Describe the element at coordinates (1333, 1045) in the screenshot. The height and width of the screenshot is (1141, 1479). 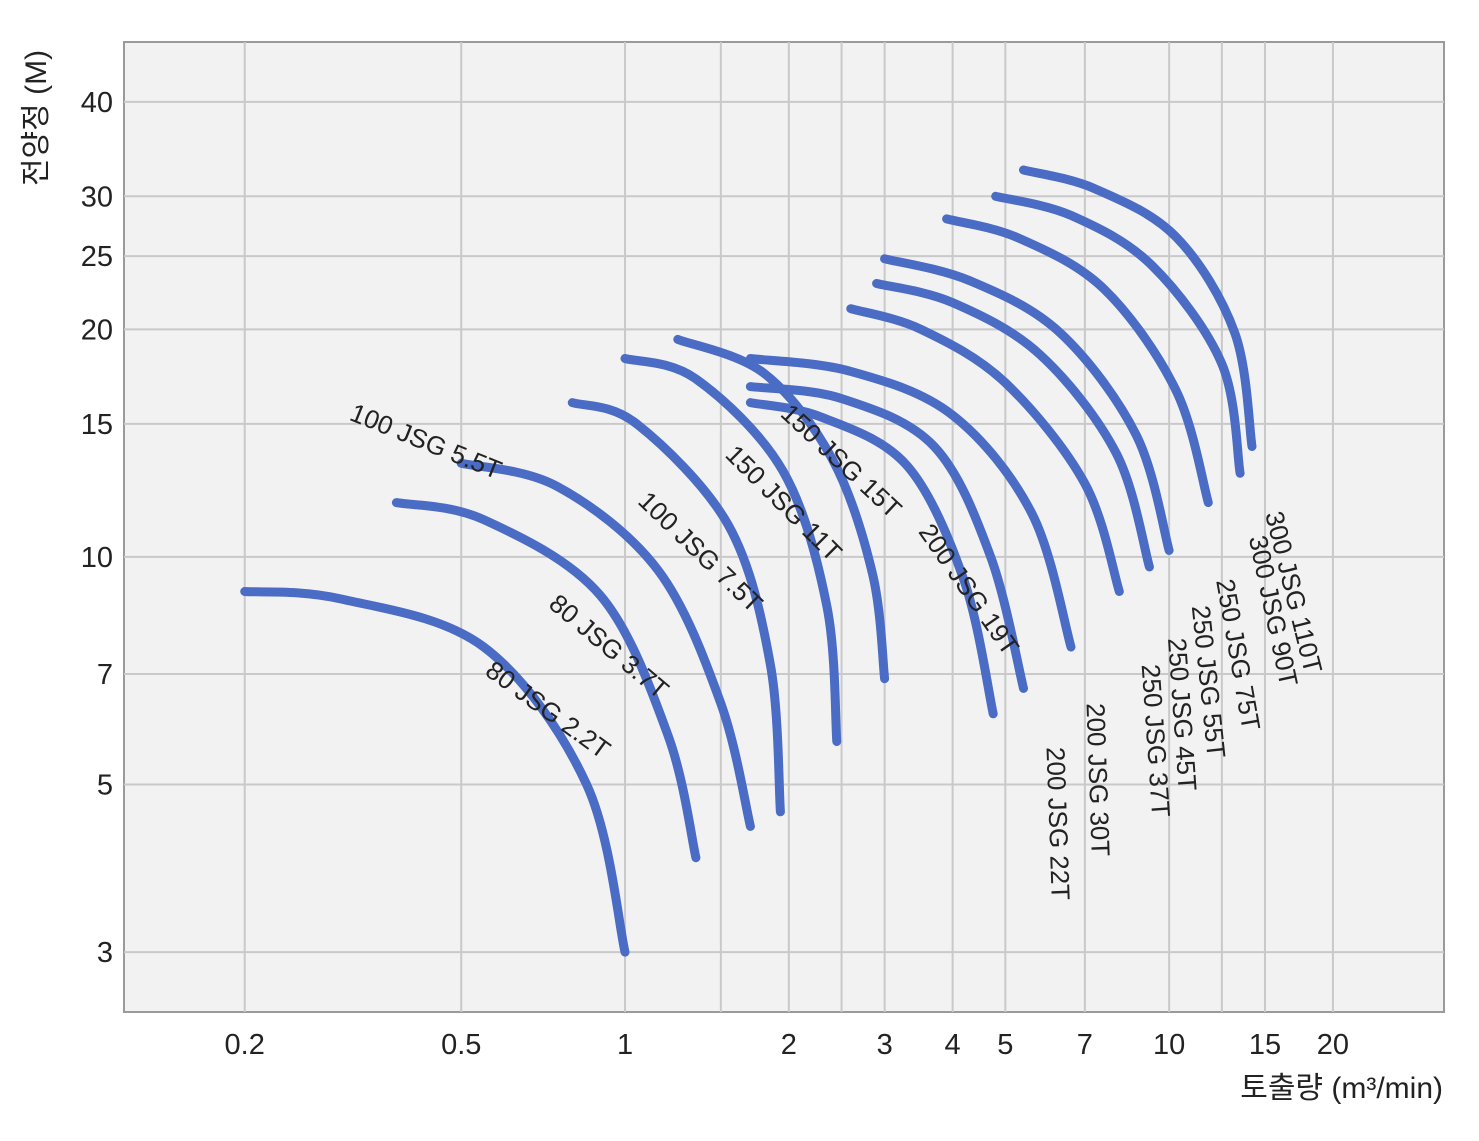
I see `x-tick-label: 20` at that location.